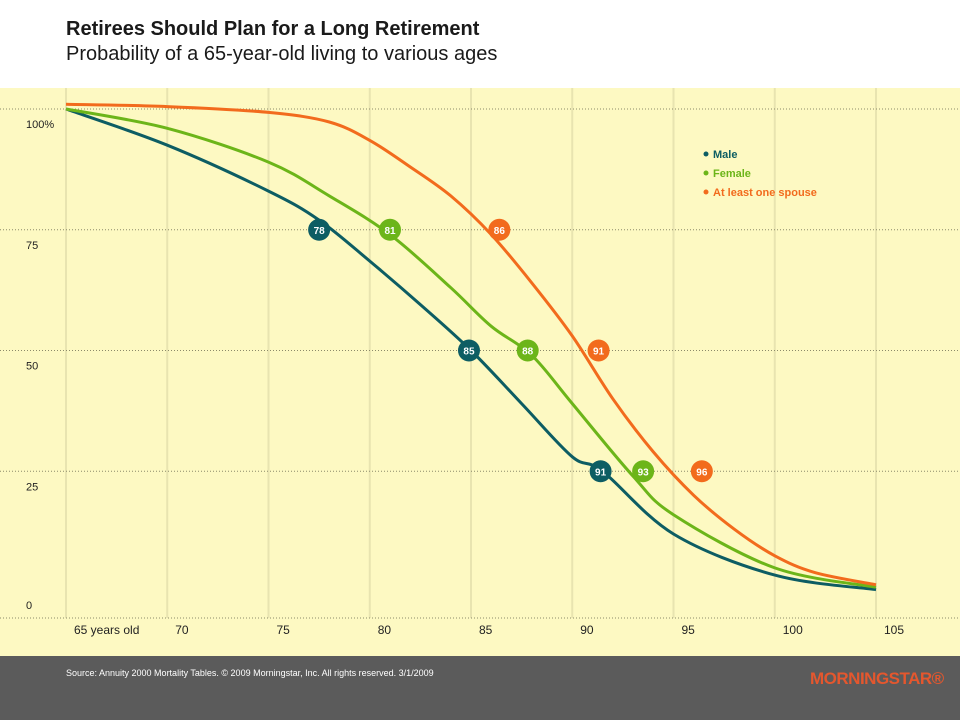 The image size is (960, 720). What do you see at coordinates (725, 155) in the screenshot?
I see `legend-label-male: Male` at bounding box center [725, 155].